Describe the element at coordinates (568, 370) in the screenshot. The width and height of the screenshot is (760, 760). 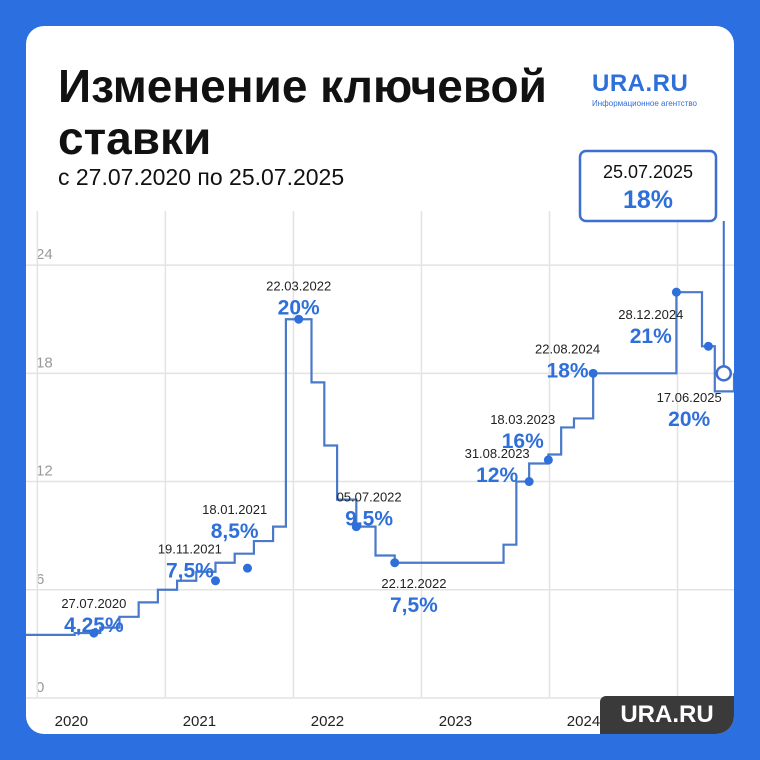
I see `point-rate-label: 18%` at that location.